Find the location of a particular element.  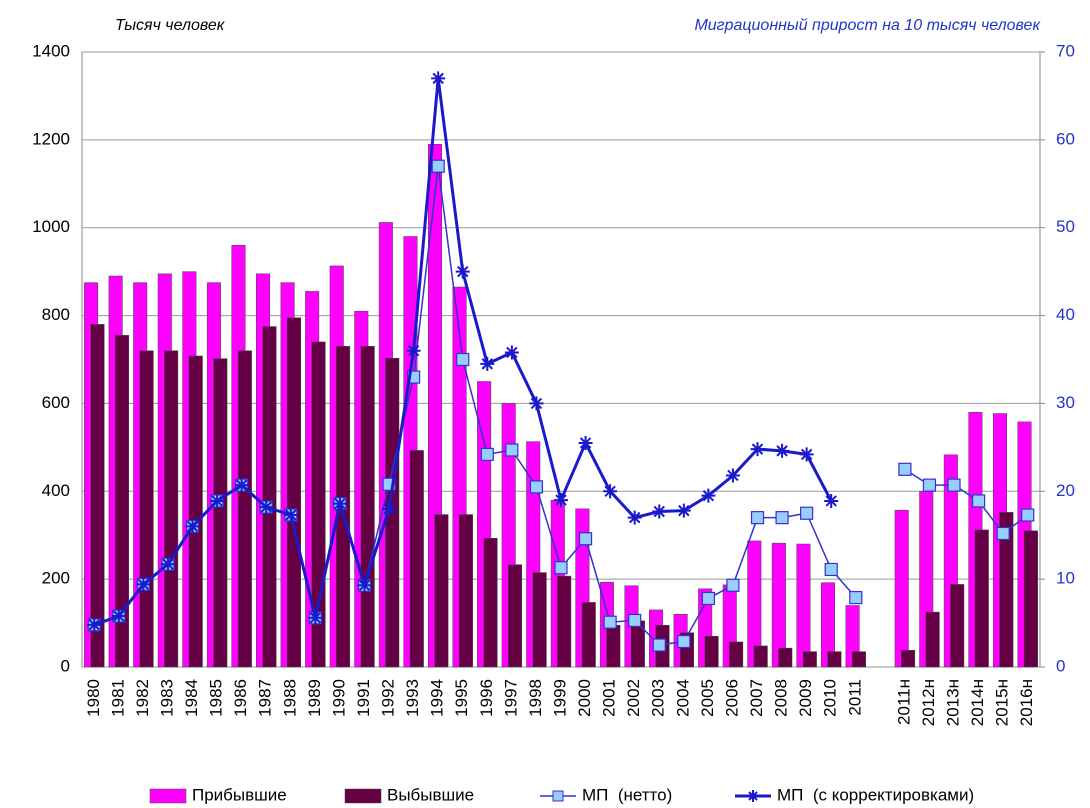

x-tick-label: 1986 is located at coordinates (240, 698).